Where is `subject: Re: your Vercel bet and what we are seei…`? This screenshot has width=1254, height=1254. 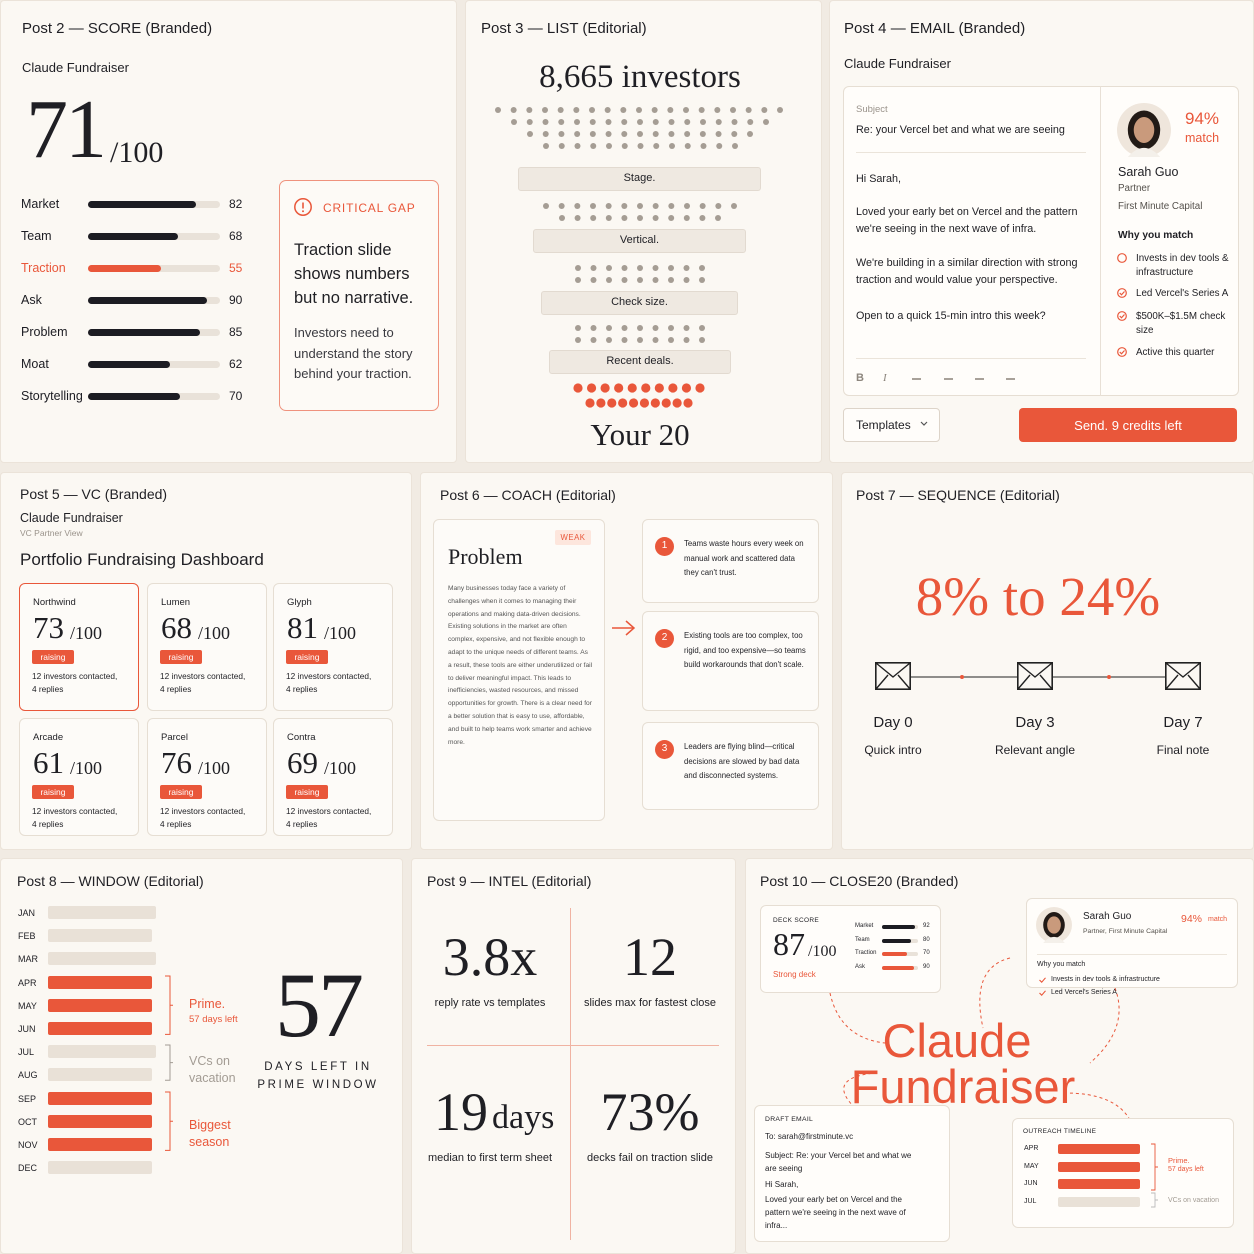
subject: Re: your Vercel bet and what we are seei… is located at coordinates (960, 130).